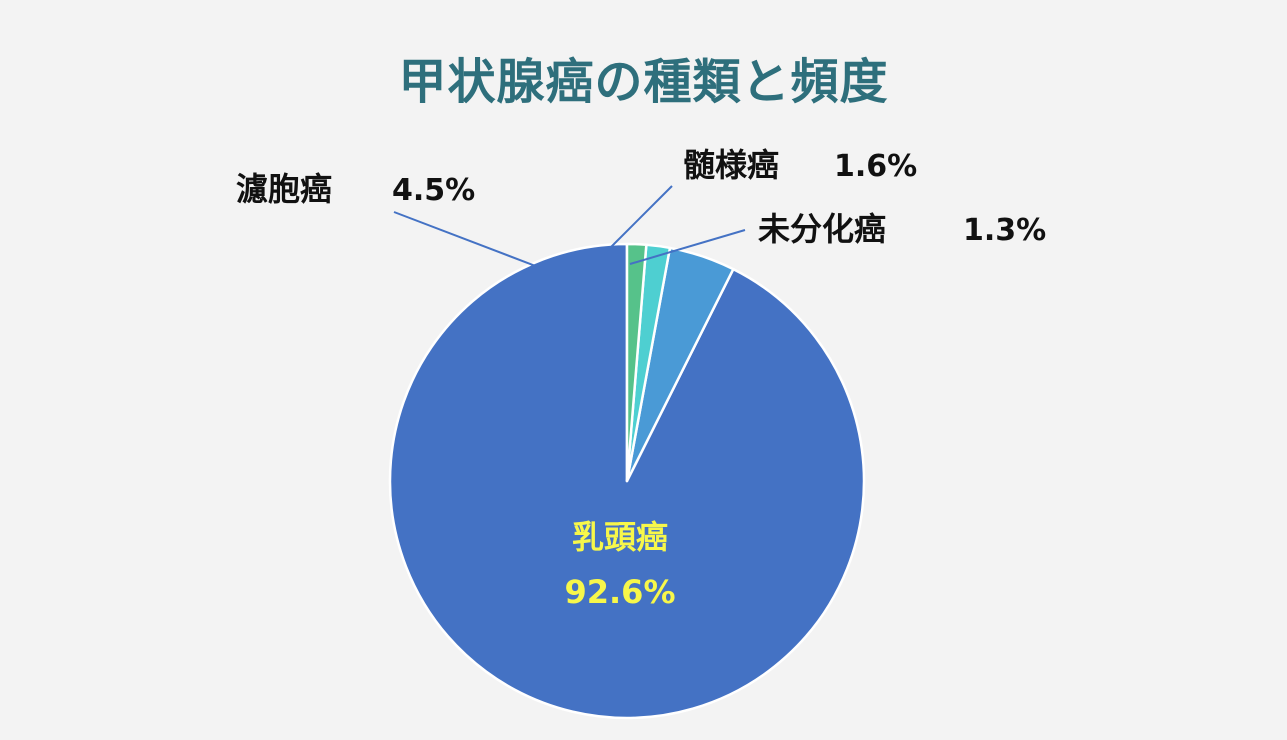 The width and height of the screenshot is (1287, 740). I want to click on slice-label-value-2: 1.6%, so click(875, 166).